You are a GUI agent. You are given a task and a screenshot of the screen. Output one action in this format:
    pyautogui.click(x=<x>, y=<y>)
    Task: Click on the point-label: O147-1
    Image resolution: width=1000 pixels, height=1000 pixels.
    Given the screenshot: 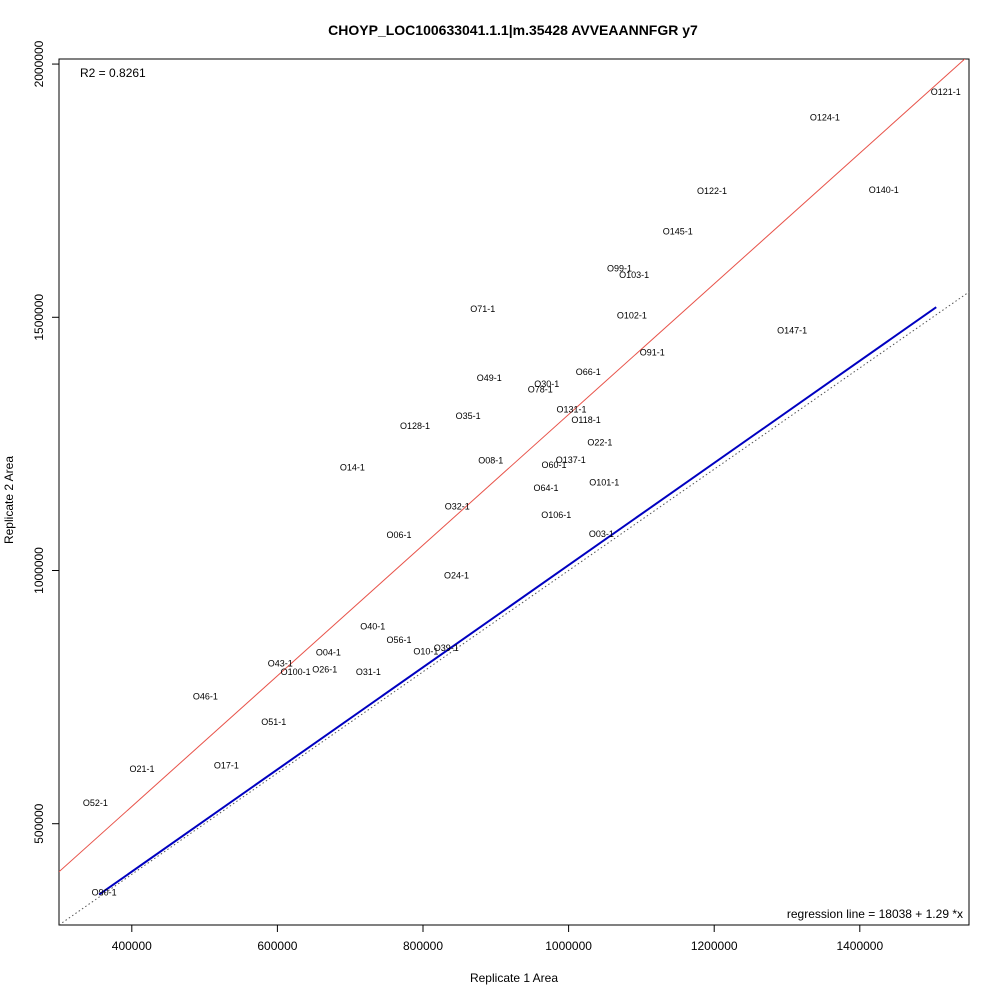 What is the action you would take?
    pyautogui.click(x=792, y=330)
    